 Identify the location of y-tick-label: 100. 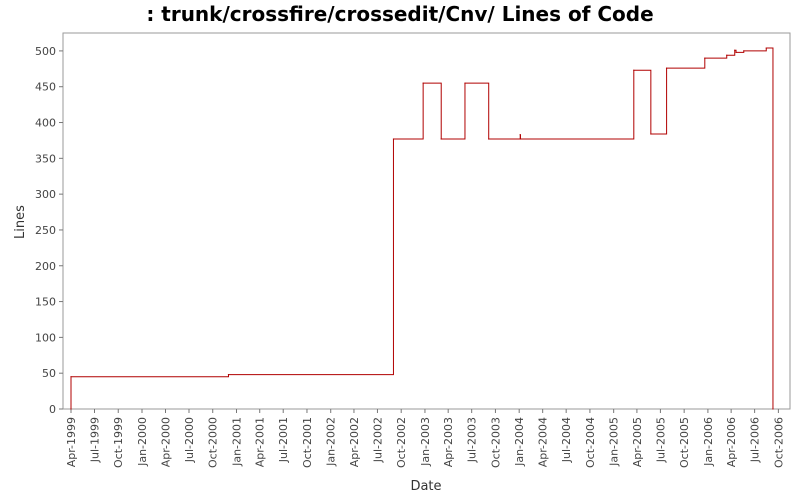
(45, 337).